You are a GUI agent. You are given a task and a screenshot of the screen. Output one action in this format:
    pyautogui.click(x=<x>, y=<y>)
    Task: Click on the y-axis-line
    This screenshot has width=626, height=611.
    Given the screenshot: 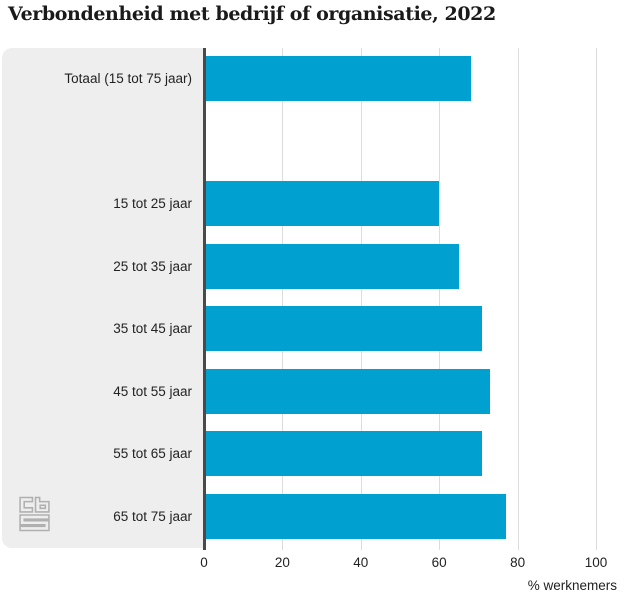 What is the action you would take?
    pyautogui.click(x=204, y=299)
    